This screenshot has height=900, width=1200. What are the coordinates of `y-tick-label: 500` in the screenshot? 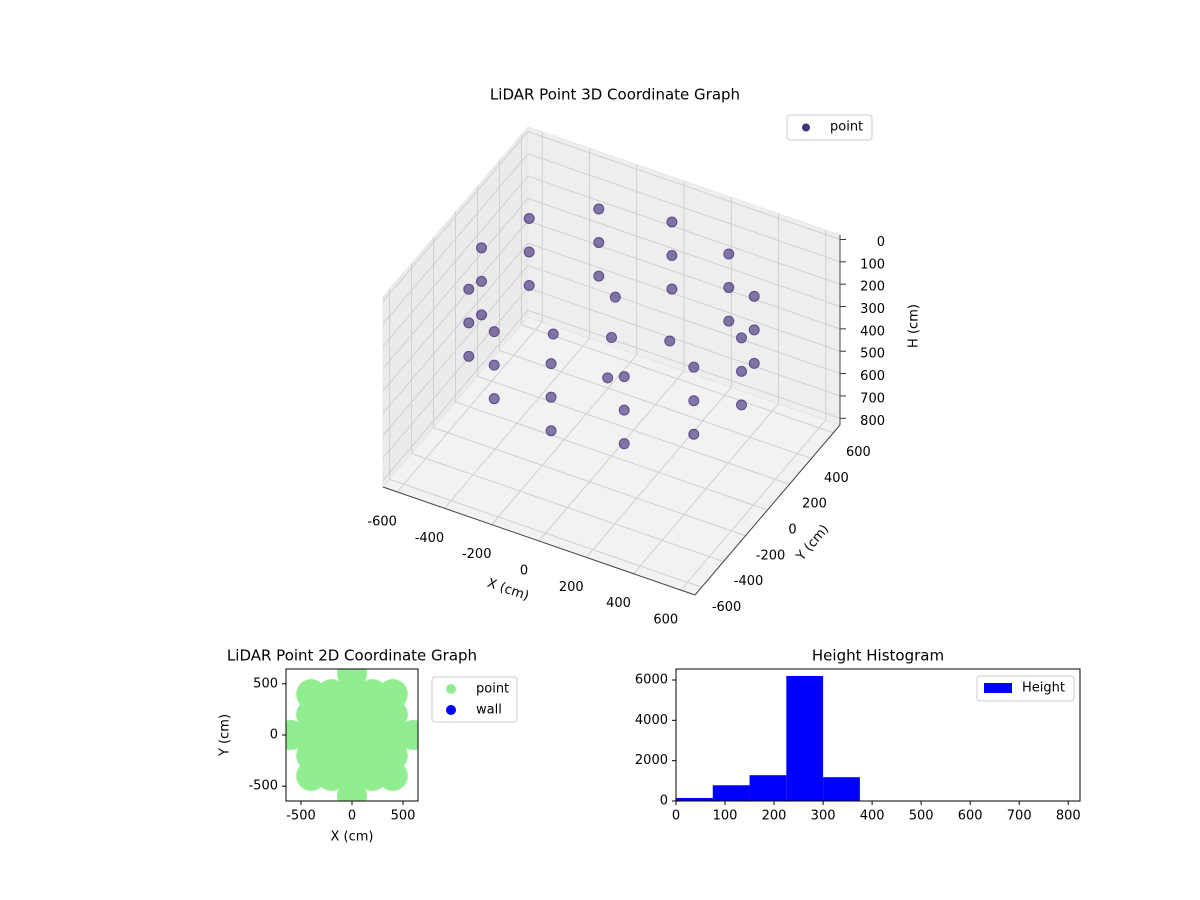 It's located at (265, 683).